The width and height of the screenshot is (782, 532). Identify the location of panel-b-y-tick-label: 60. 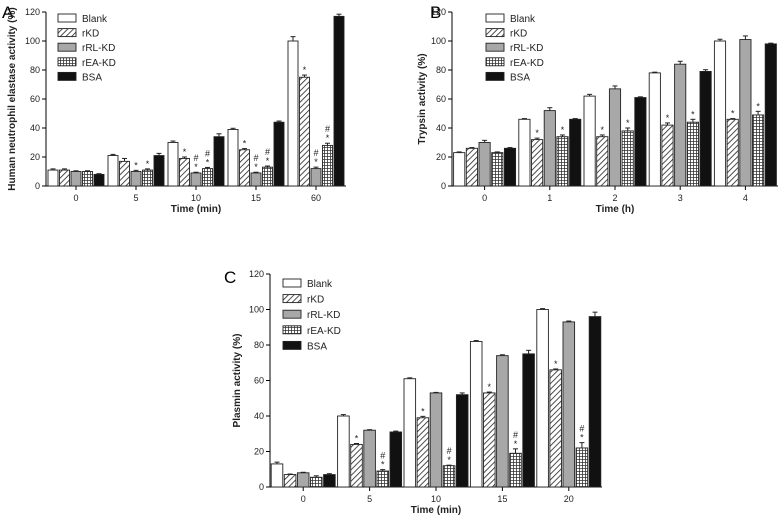
(441, 99).